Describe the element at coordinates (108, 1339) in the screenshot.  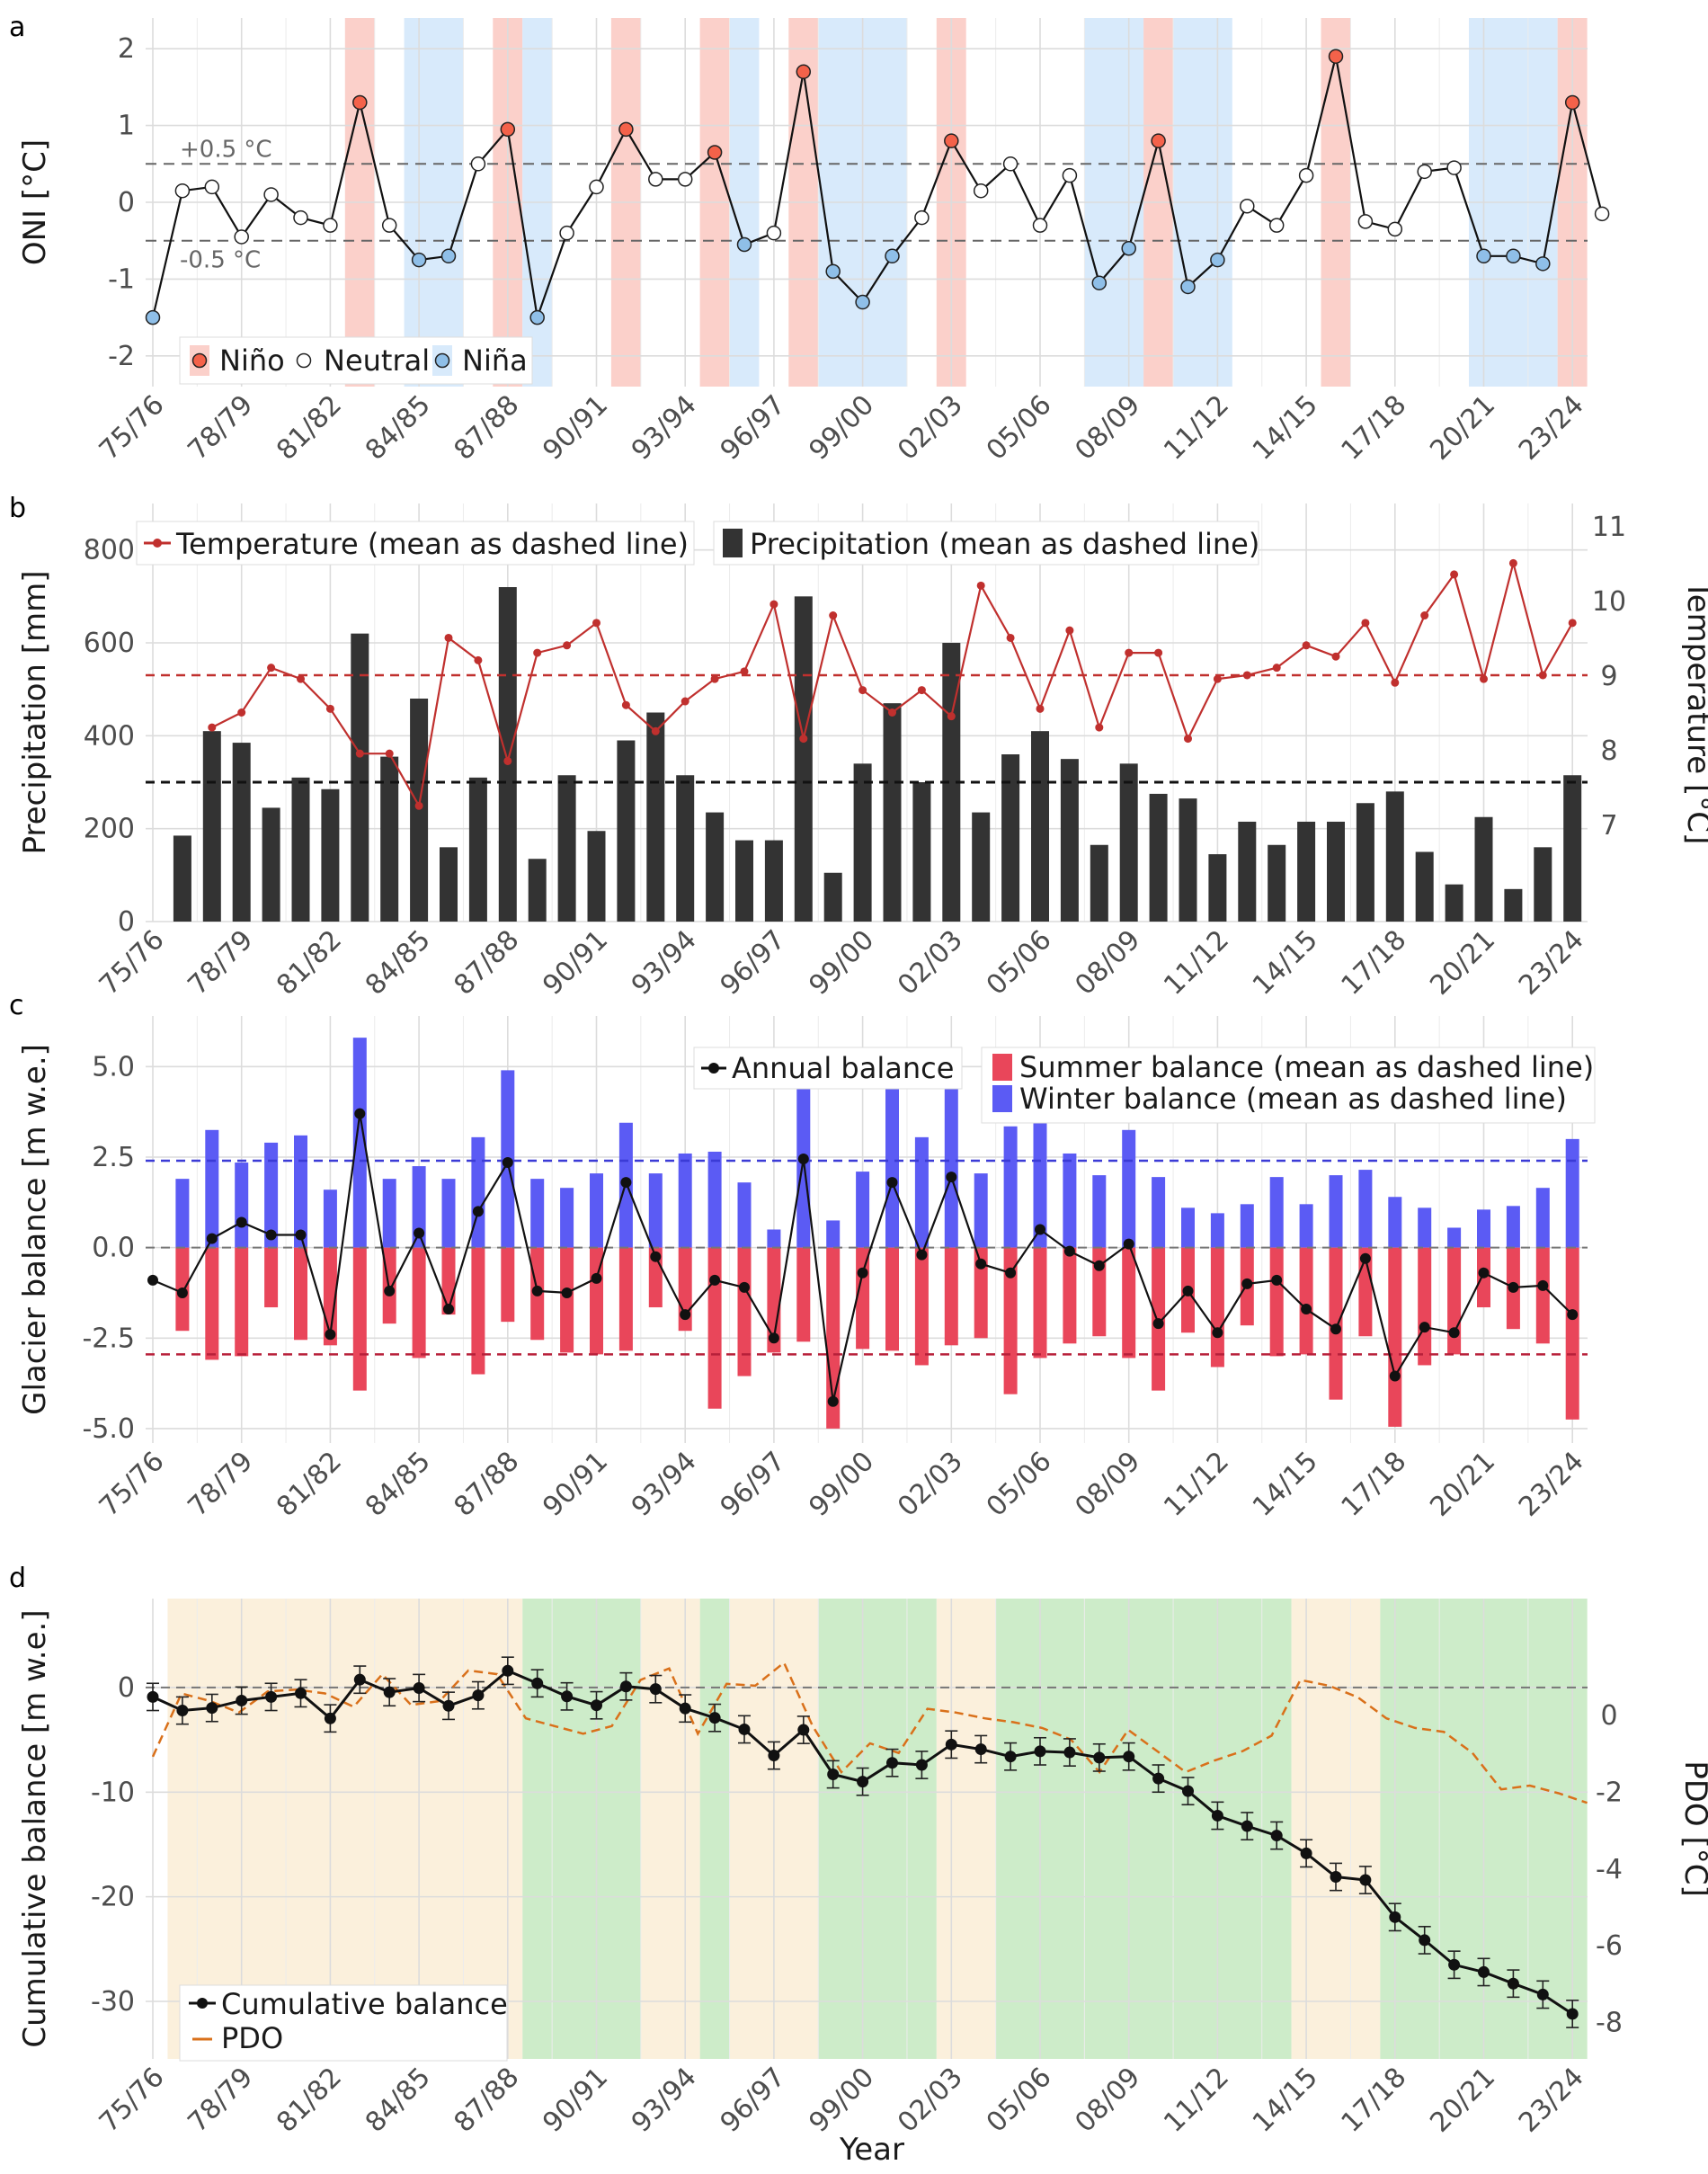
I see `y-tick-label: -2.5` at that location.